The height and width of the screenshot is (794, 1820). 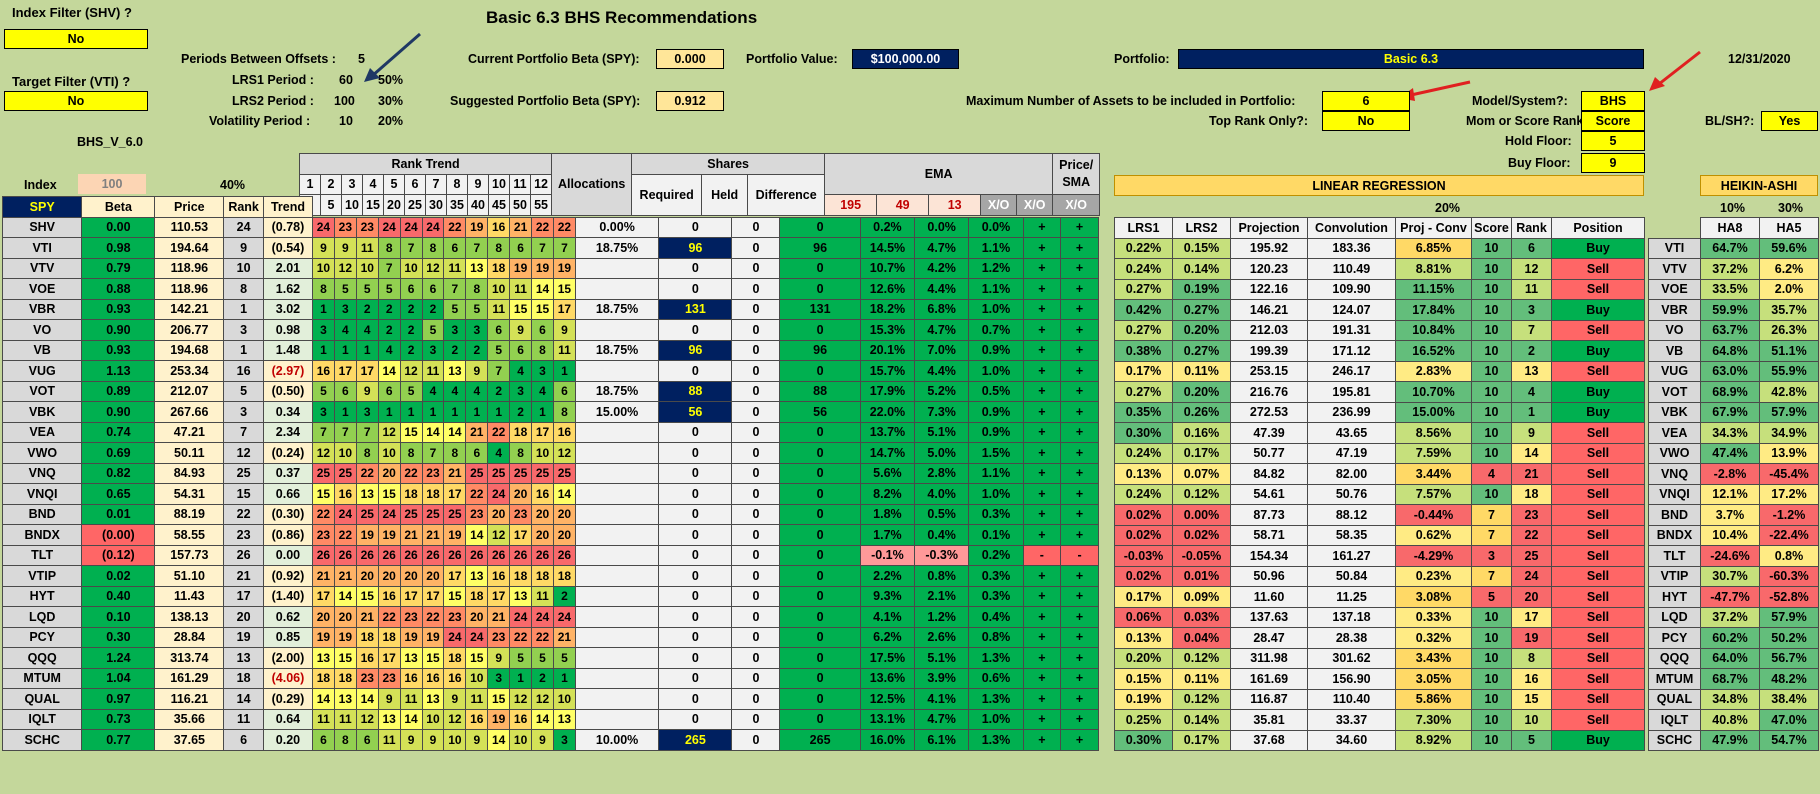 I want to click on lr-rank-cell: 20, so click(x=1531, y=597).